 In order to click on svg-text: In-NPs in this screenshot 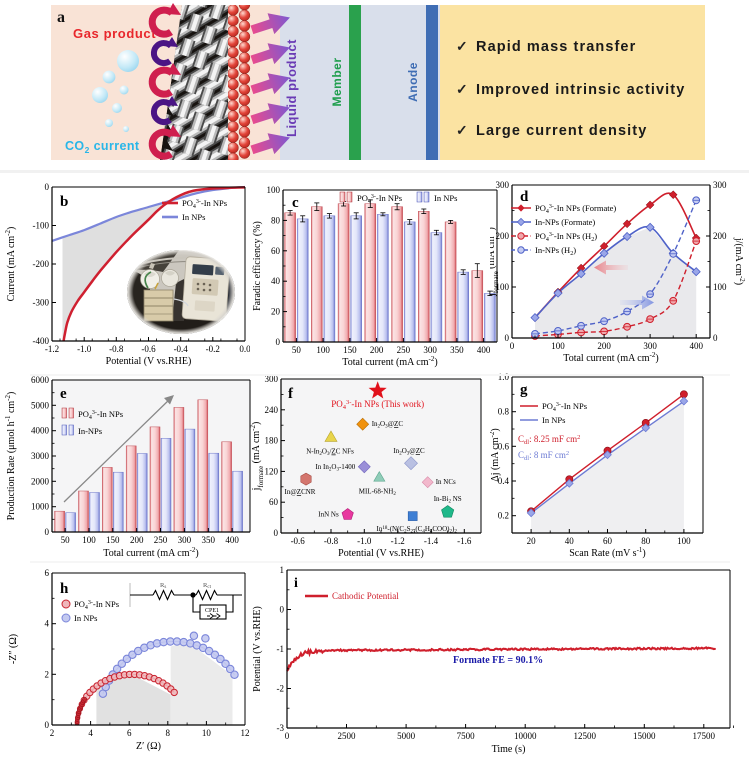, I will do `click(90, 431)`.